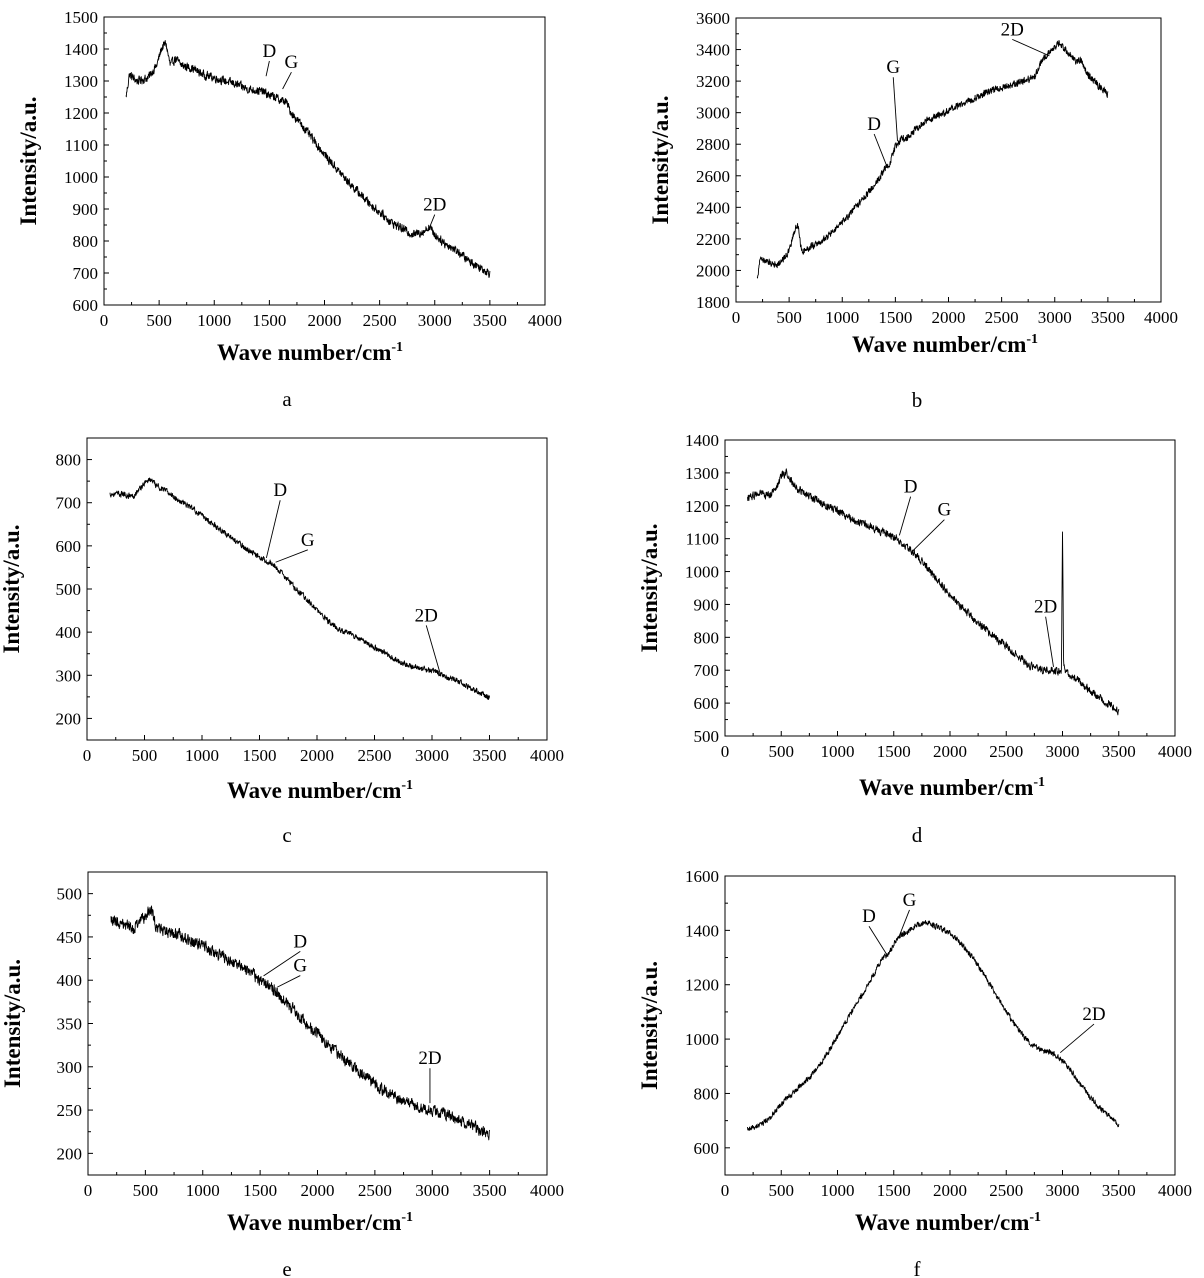 The height and width of the screenshot is (1278, 1204). What do you see at coordinates (713, 144) in the screenshot?
I see `y-tick-label: 2800` at bounding box center [713, 144].